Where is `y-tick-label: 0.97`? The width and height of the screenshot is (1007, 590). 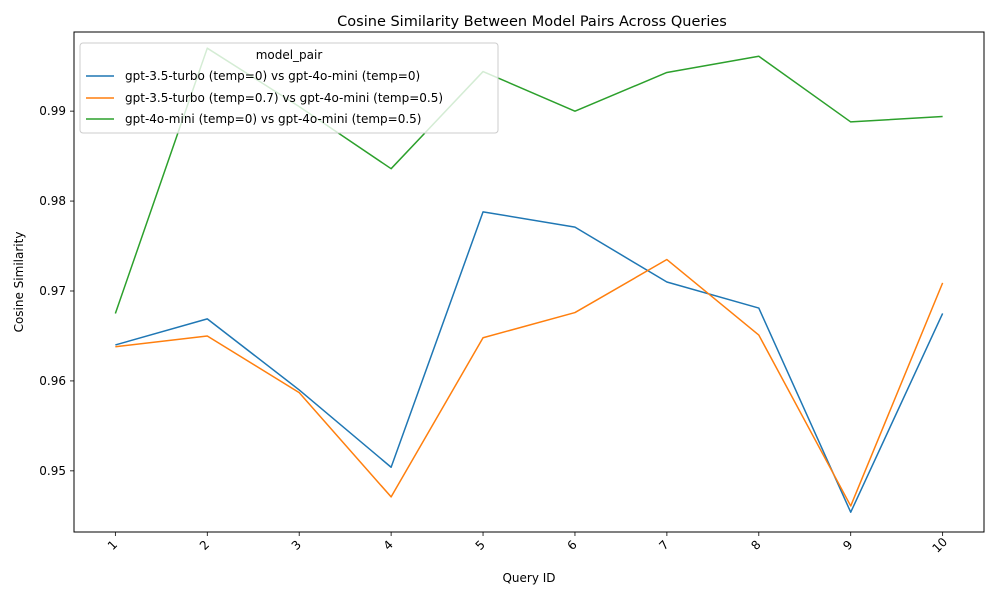 y-tick-label: 0.97 is located at coordinates (52, 291).